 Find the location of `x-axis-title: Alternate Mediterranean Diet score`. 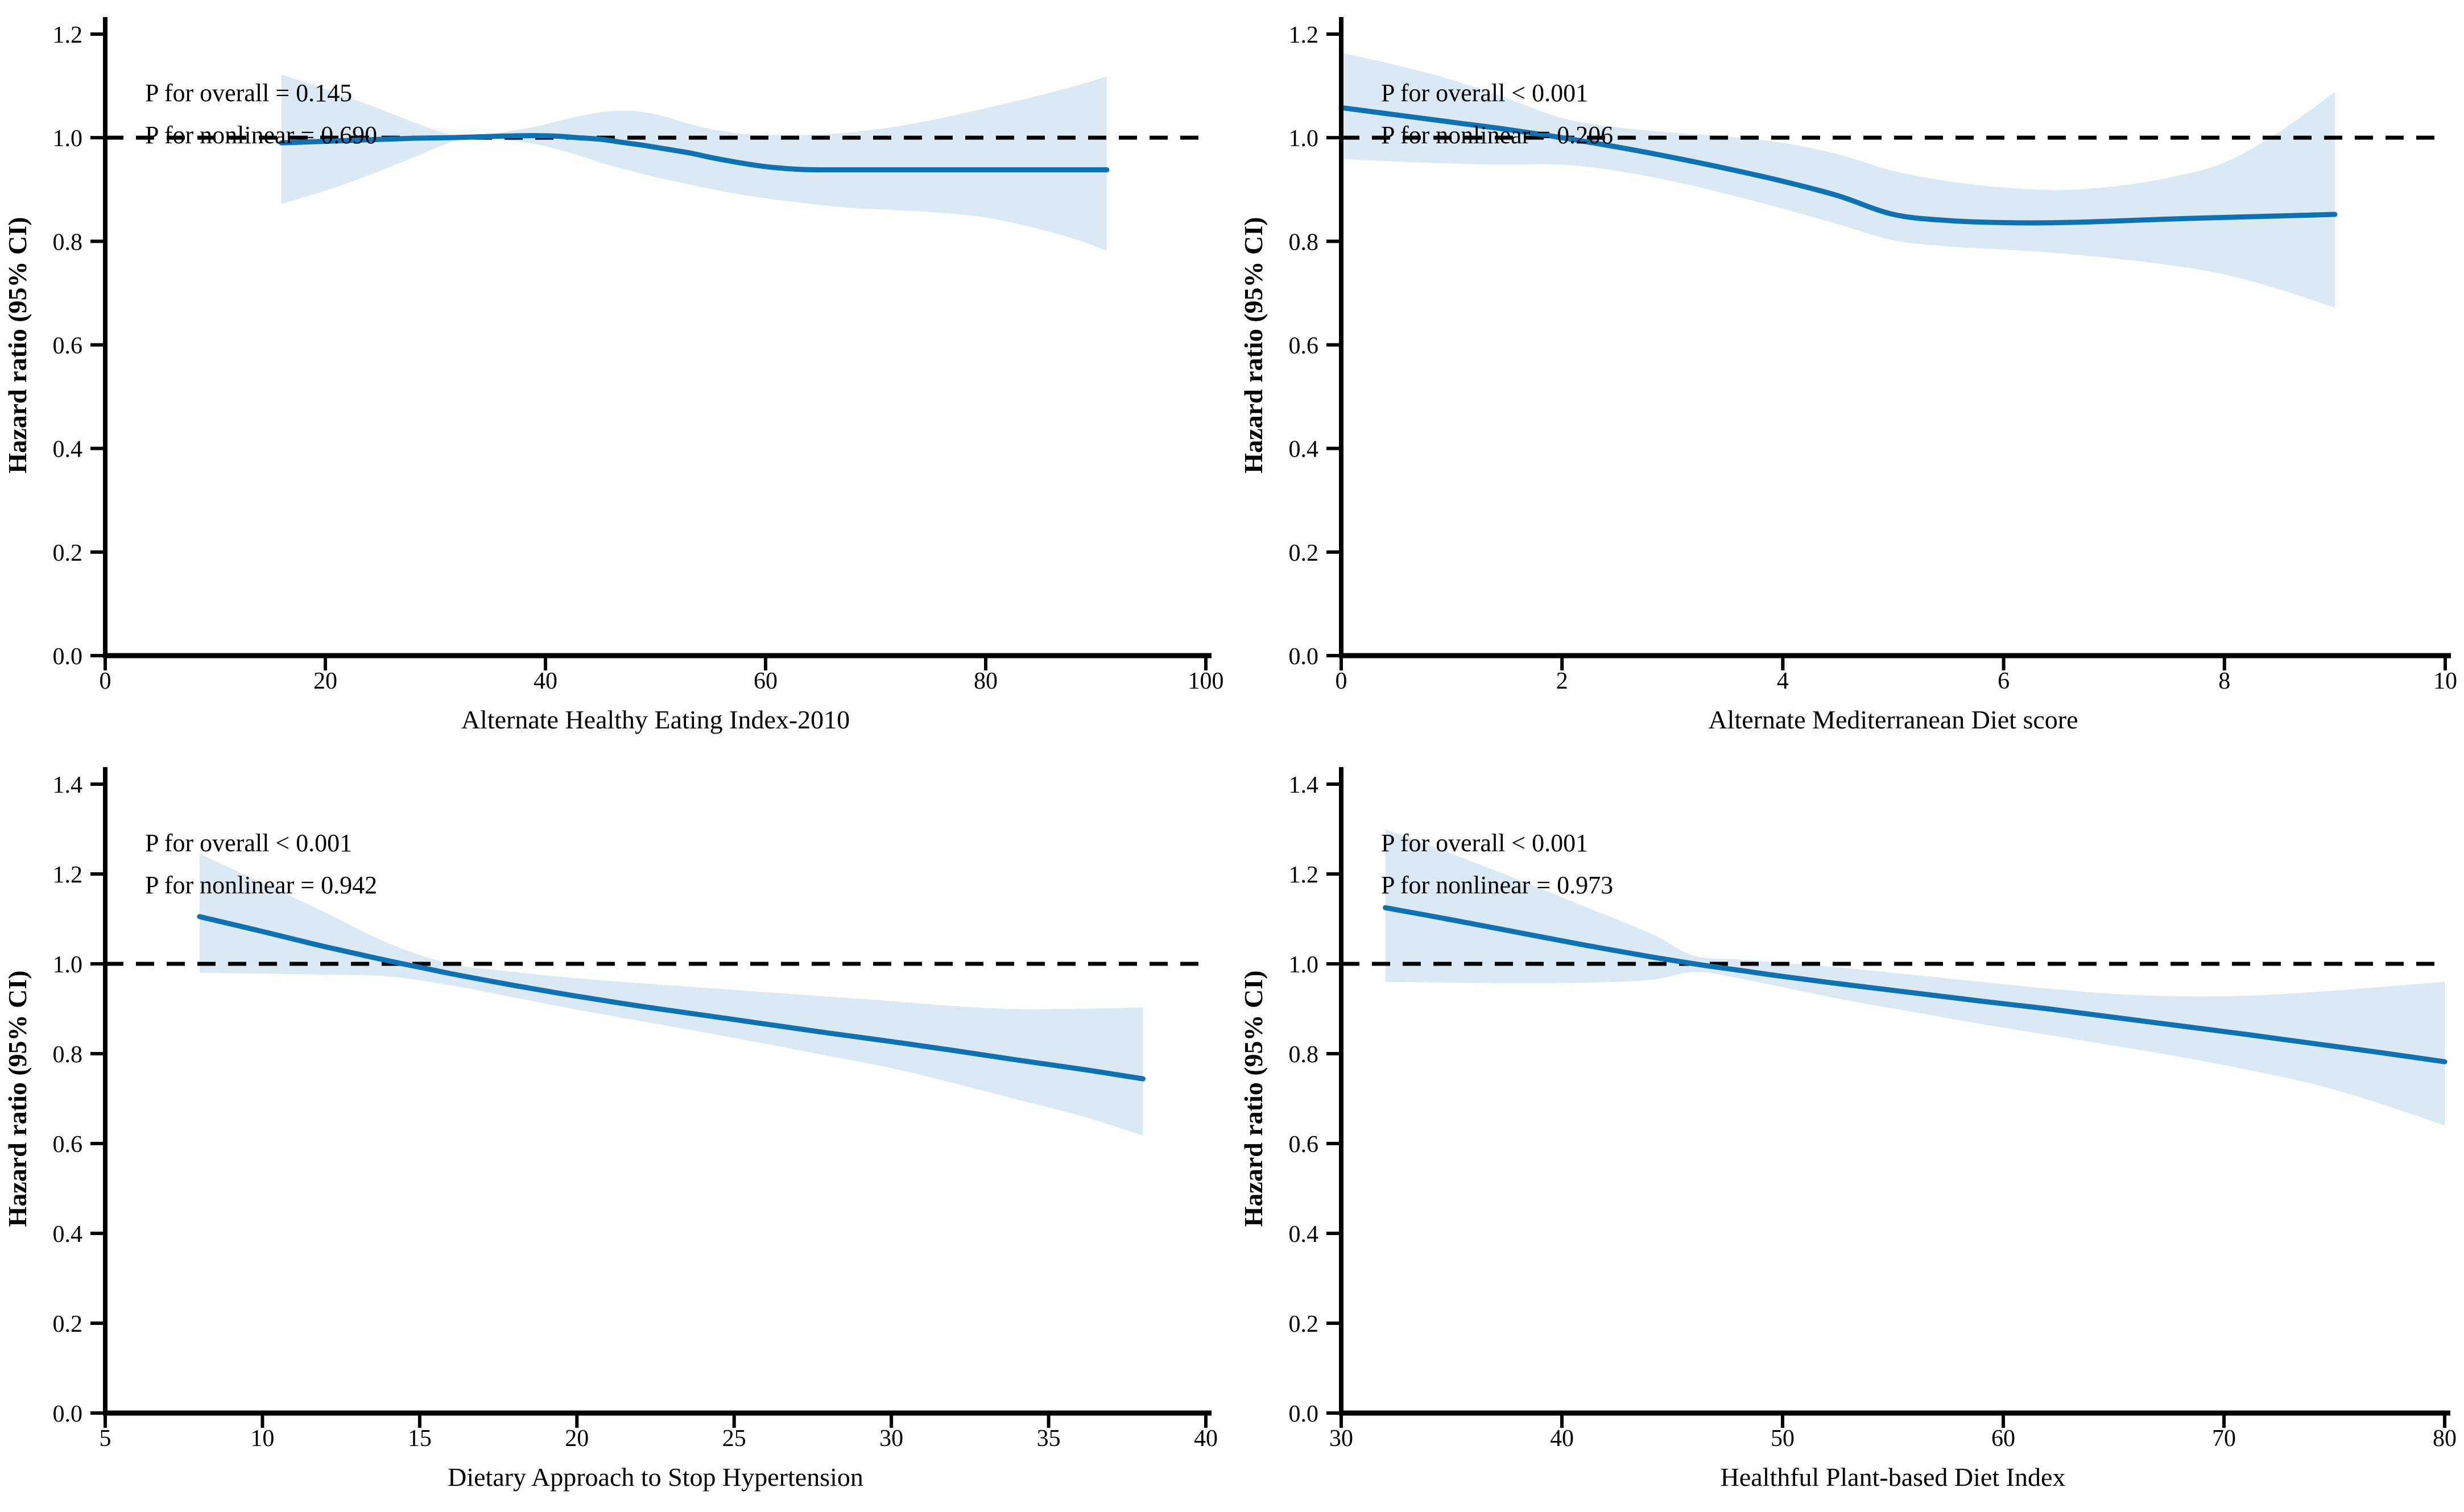

x-axis-title: Alternate Mediterranean Diet score is located at coordinates (1893, 719).